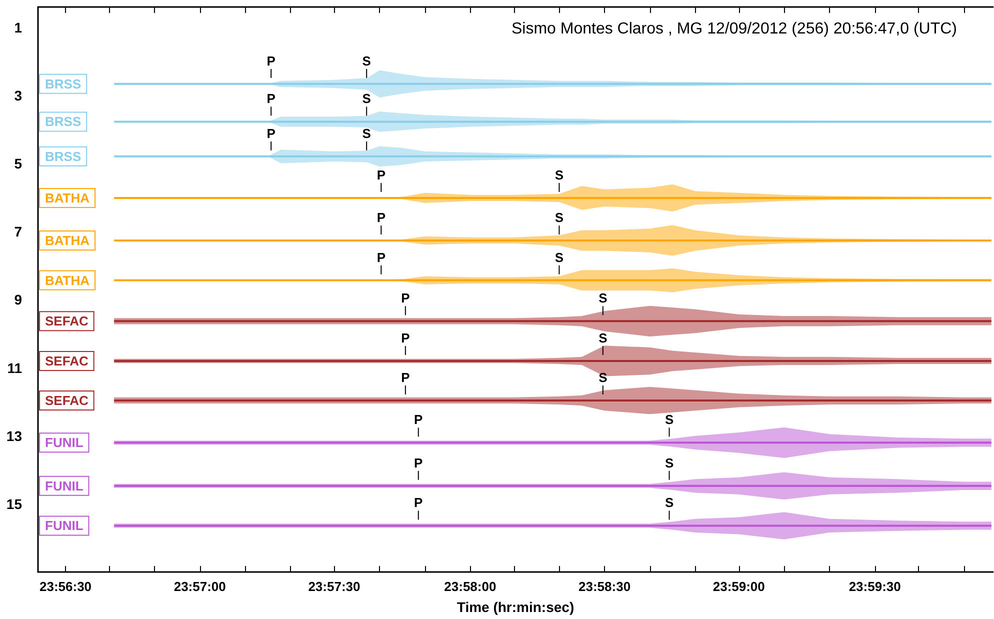 The image size is (994, 619). I want to click on x-tick-label: 23:59:30, so click(874, 586).